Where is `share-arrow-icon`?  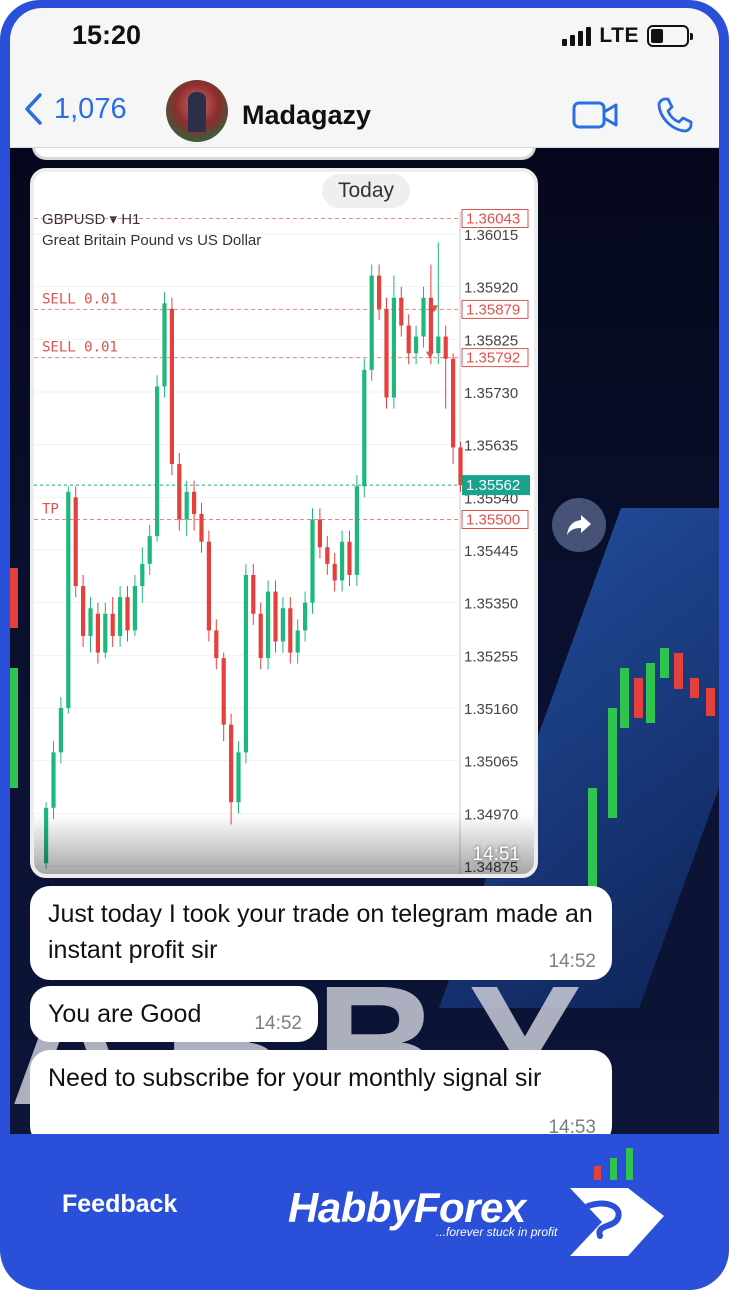 share-arrow-icon is located at coordinates (579, 525).